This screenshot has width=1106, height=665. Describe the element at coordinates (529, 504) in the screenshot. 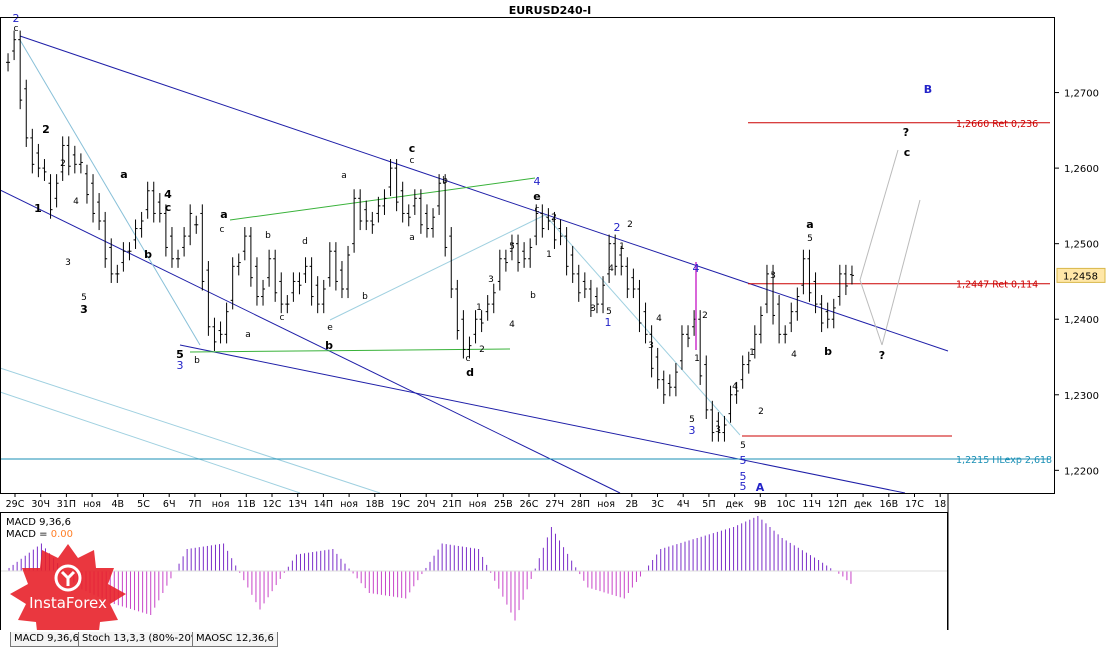

I see `time-tick-label: 26С` at that location.